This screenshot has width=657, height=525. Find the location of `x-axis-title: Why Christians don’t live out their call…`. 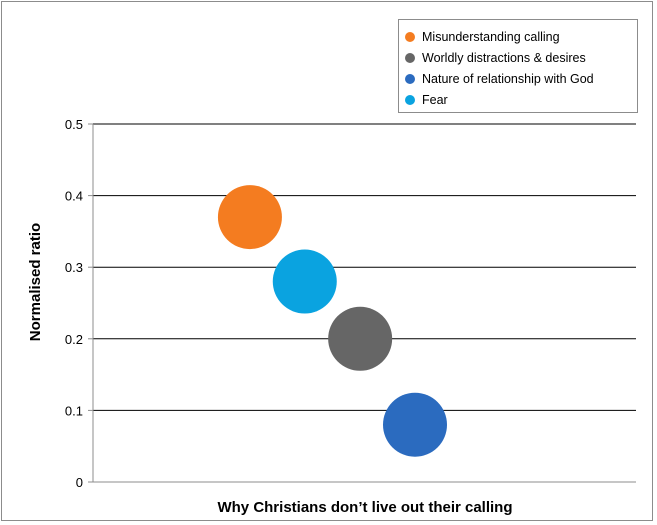

x-axis-title: Why Christians don’t live out their call… is located at coordinates (364, 507).